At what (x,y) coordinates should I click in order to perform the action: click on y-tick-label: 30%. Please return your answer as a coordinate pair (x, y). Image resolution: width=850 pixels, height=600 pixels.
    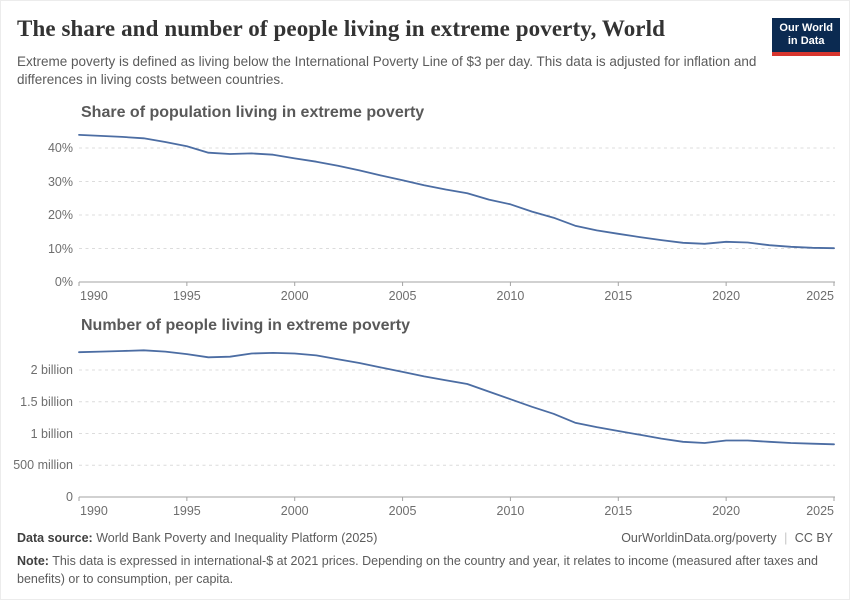
    Looking at the image, I should click on (60, 181).